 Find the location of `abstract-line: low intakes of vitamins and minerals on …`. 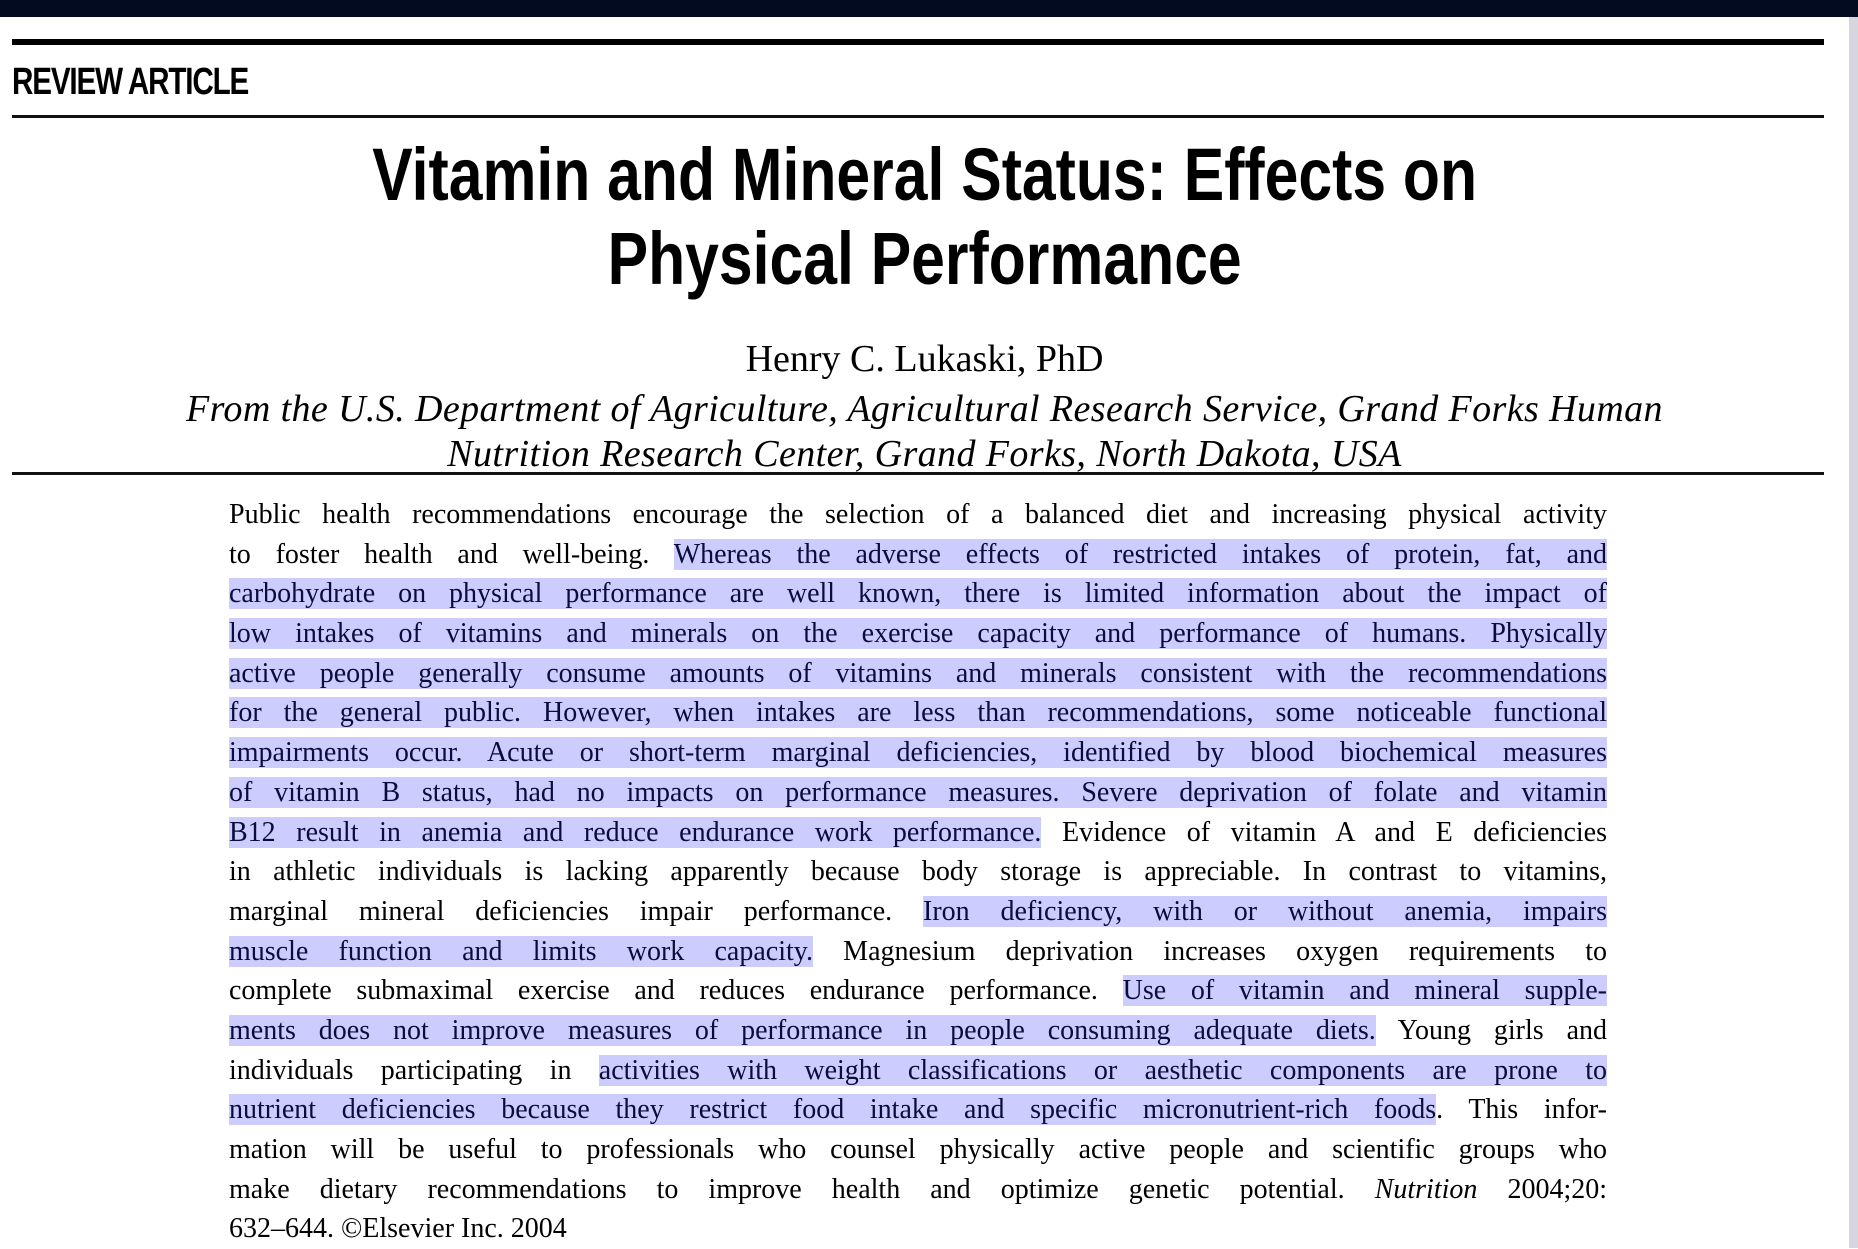

abstract-line: low intakes of vitamins and minerals on … is located at coordinates (918, 634).